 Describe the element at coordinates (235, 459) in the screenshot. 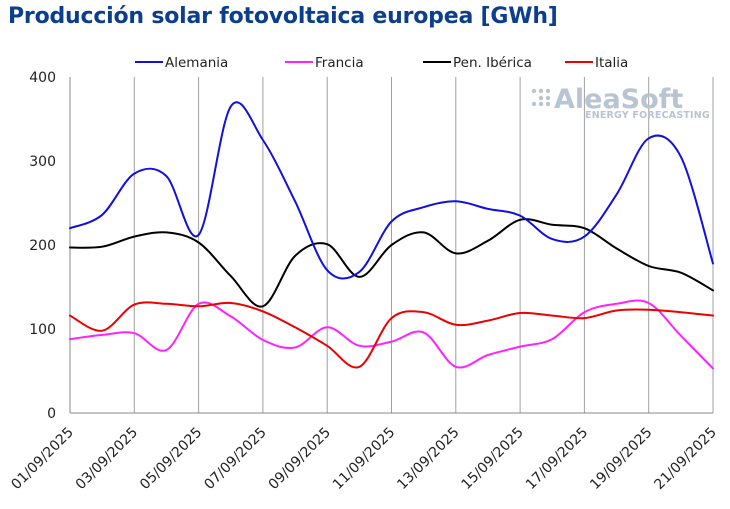

I see `x-tick-label: 07/09/2025` at that location.